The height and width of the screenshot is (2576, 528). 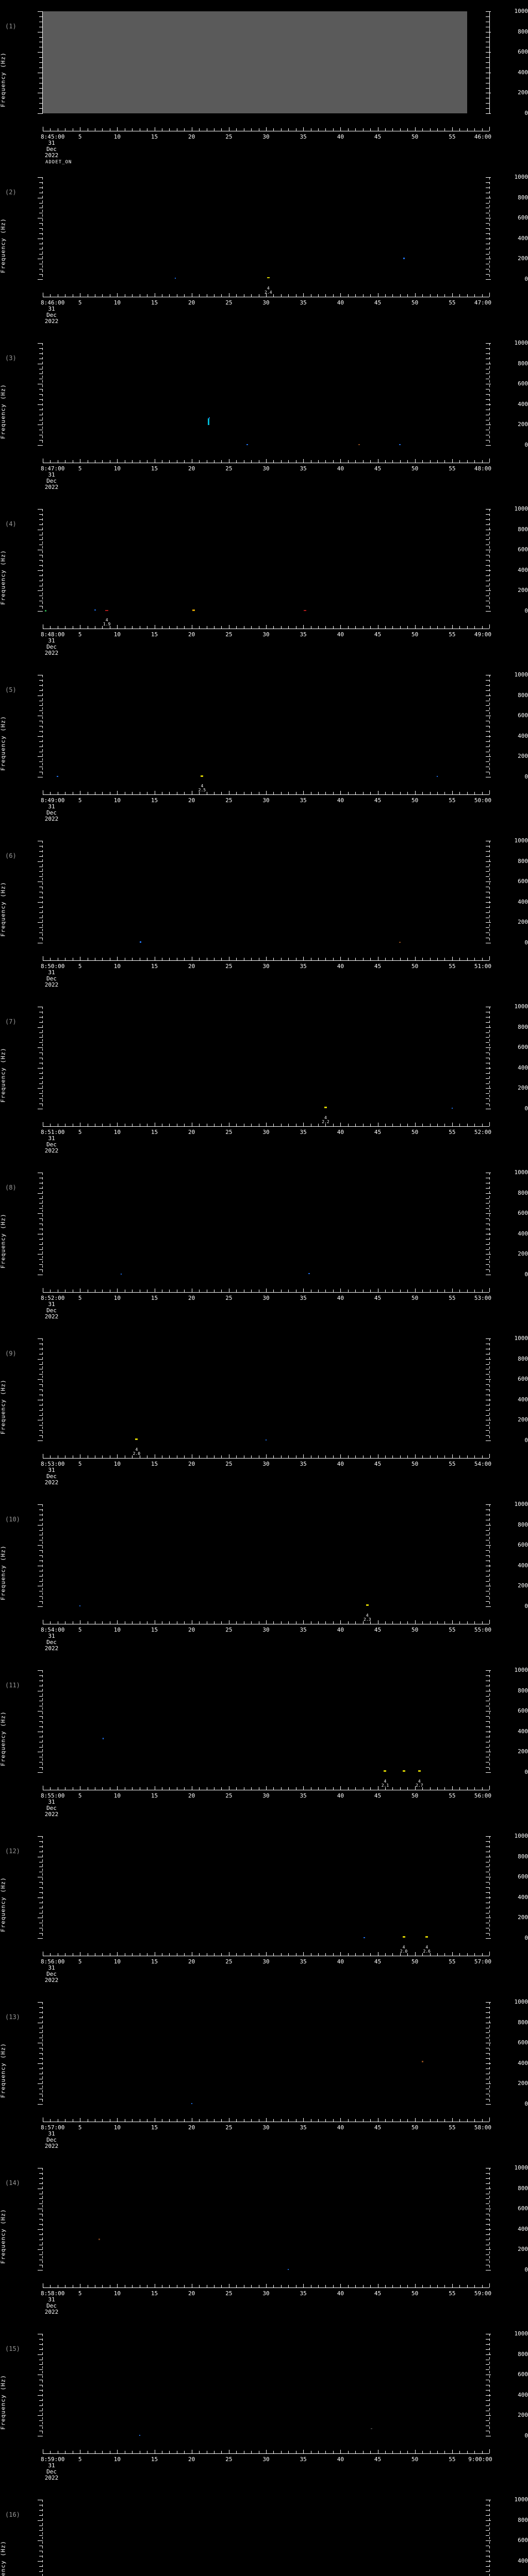 I want to click on y-axis-tick-label: 600, so click(x=523, y=2208).